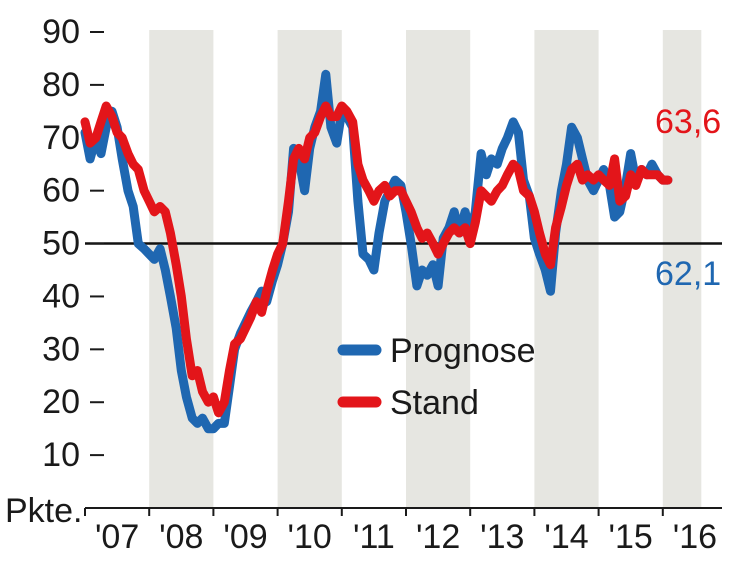 The height and width of the screenshot is (562, 750). Describe the element at coordinates (374, 537) in the screenshot. I see `x-tick-label: '11` at that location.